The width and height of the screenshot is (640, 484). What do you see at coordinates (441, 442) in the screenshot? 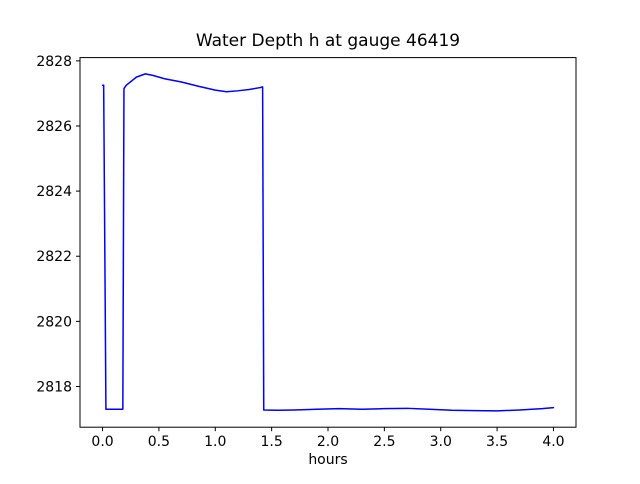
I see `x-tick-label: 3.0` at bounding box center [441, 442].